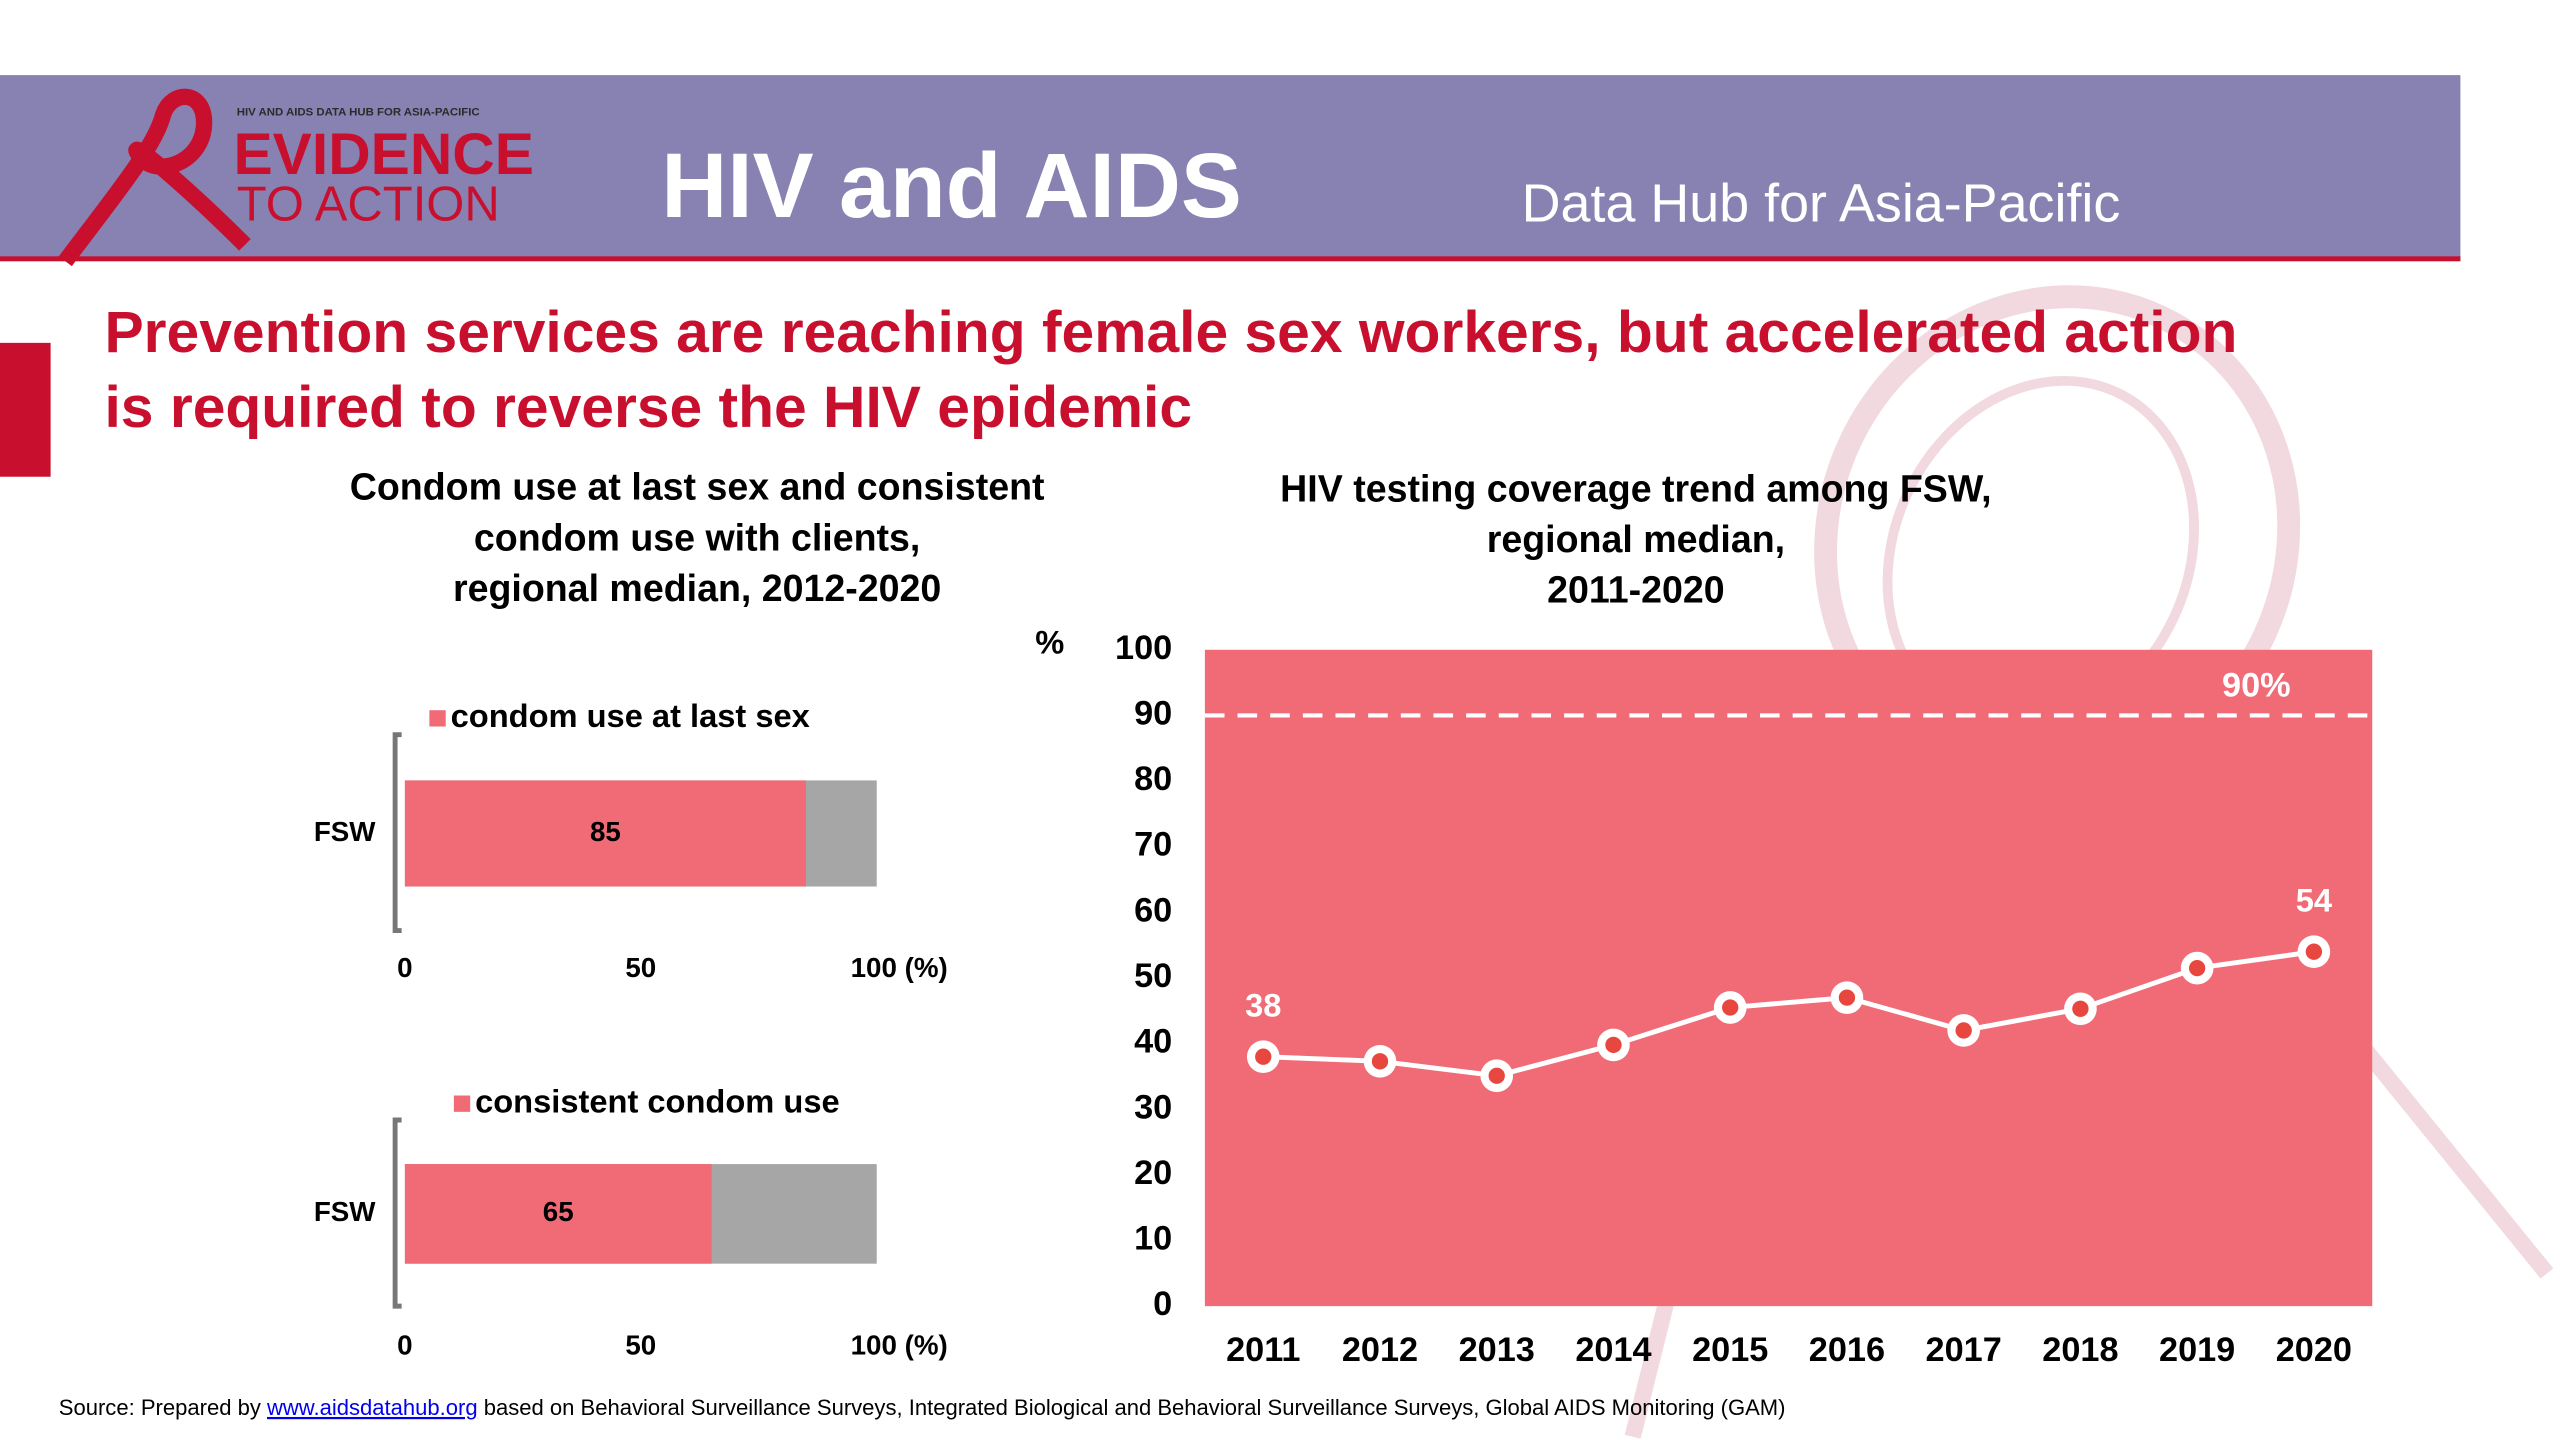 This screenshot has height=1440, width=2560. What do you see at coordinates (648, 407) in the screenshot?
I see `headline: is required to reverse the HIV epidemic` at bounding box center [648, 407].